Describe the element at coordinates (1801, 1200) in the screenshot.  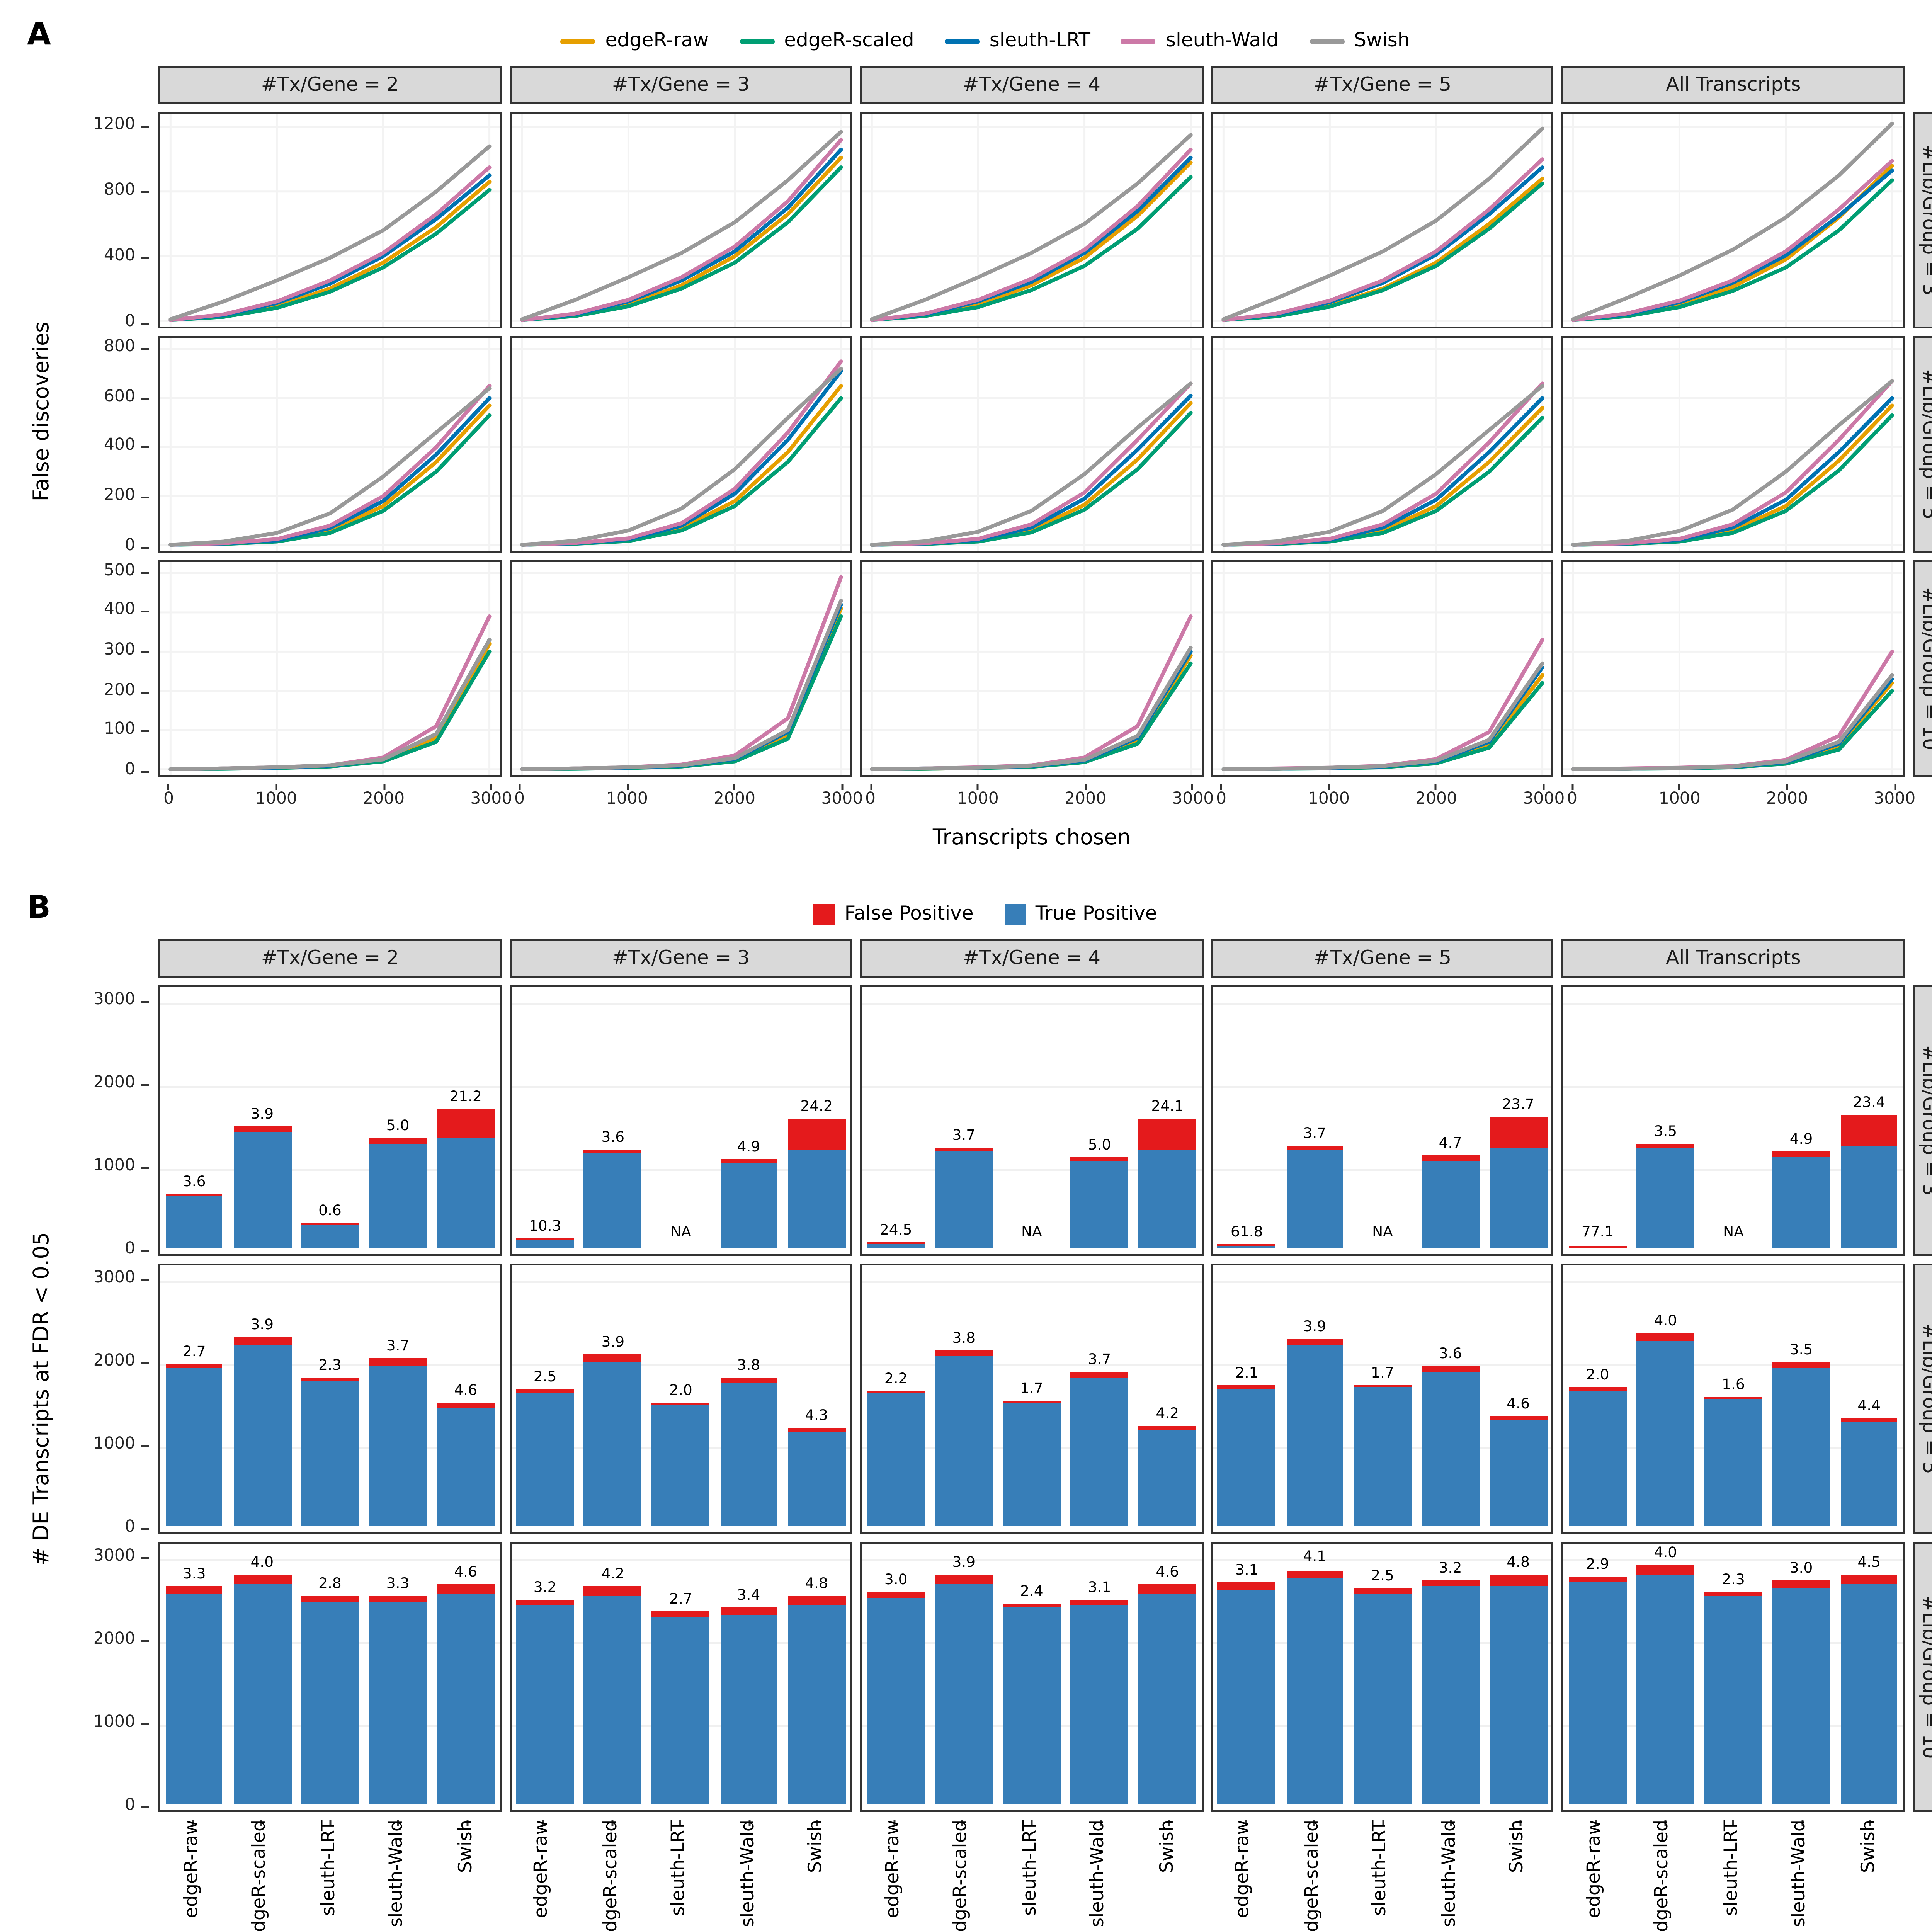
I see `bar-sleuth-Wald` at that location.